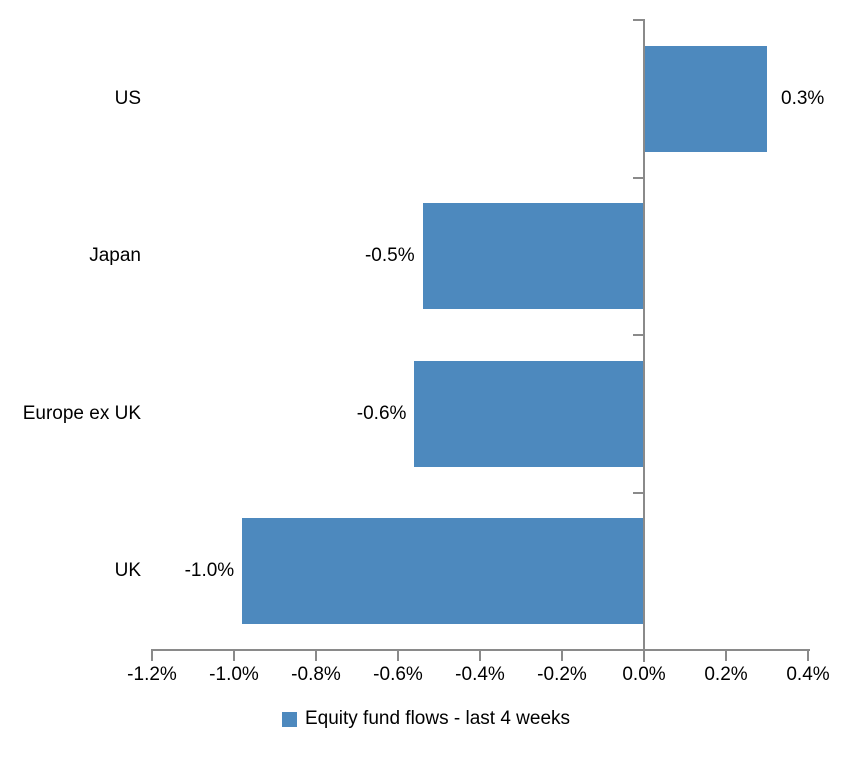  I want to click on category-label-europe-ex-uk: Europe ex UK, so click(81, 413).